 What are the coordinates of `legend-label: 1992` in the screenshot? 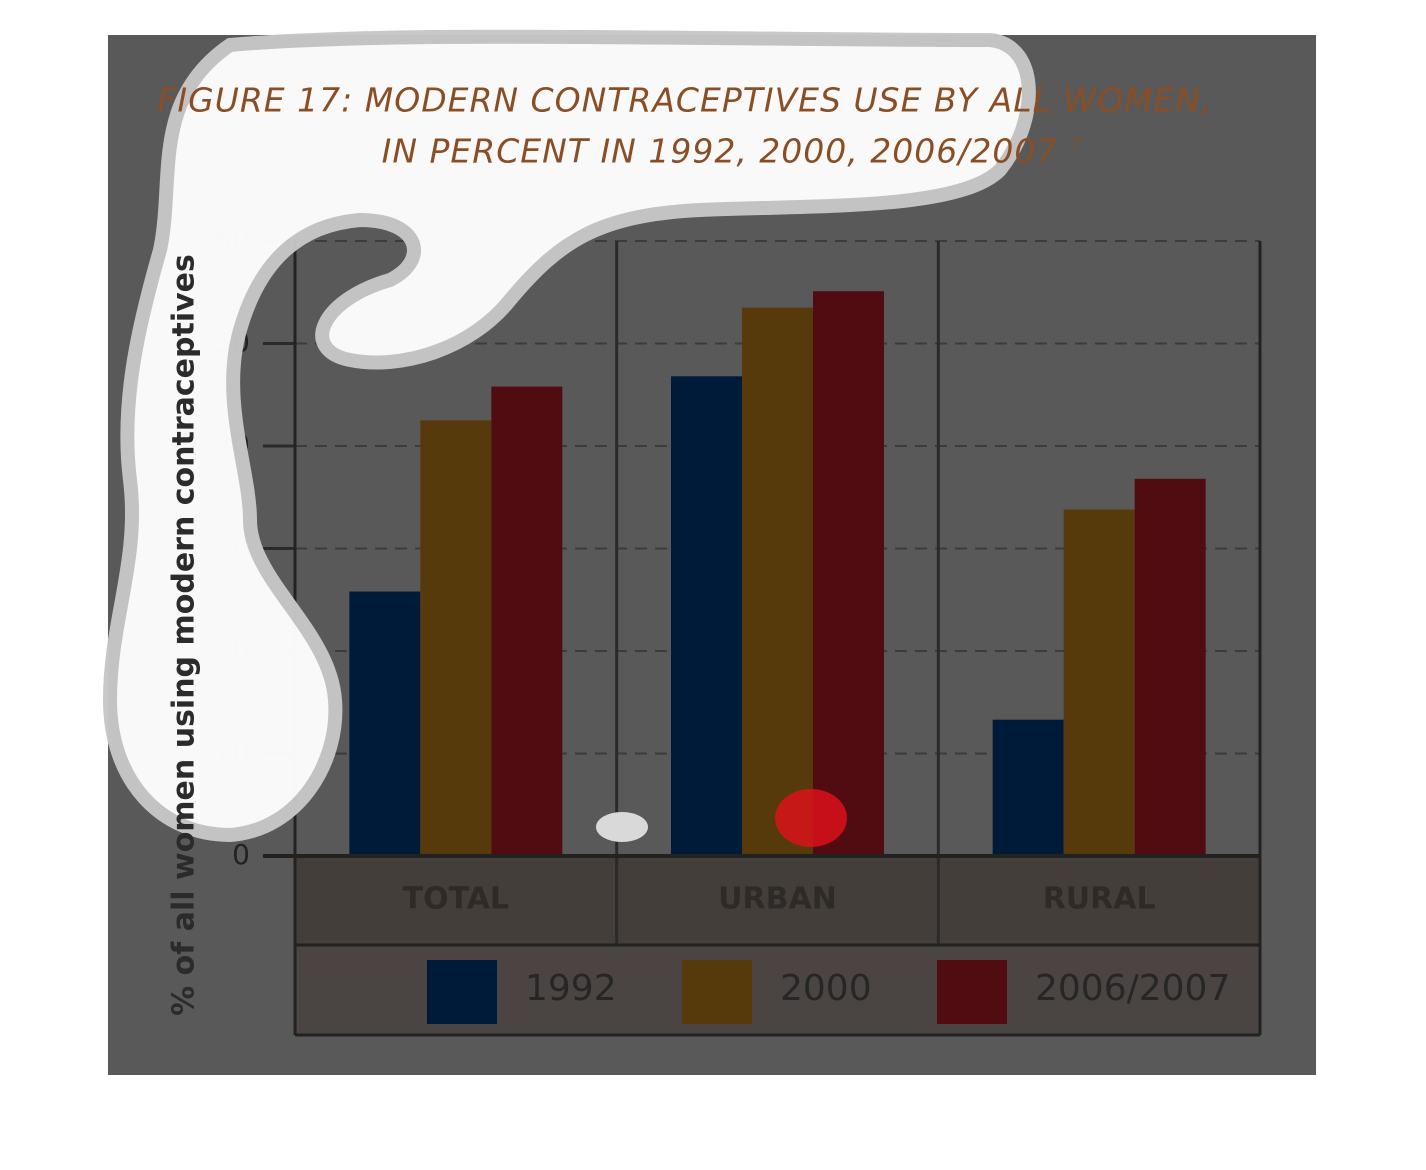 It's located at (571, 988).